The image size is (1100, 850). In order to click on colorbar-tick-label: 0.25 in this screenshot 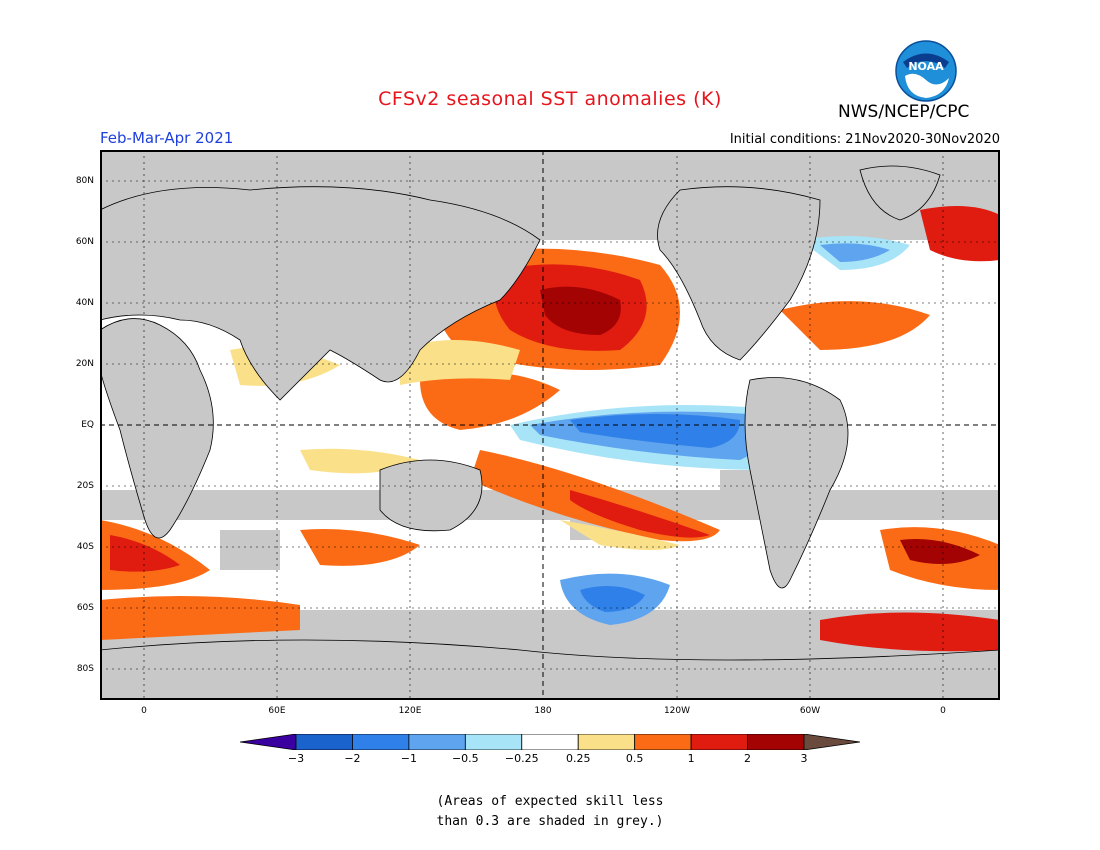, I will do `click(578, 758)`.